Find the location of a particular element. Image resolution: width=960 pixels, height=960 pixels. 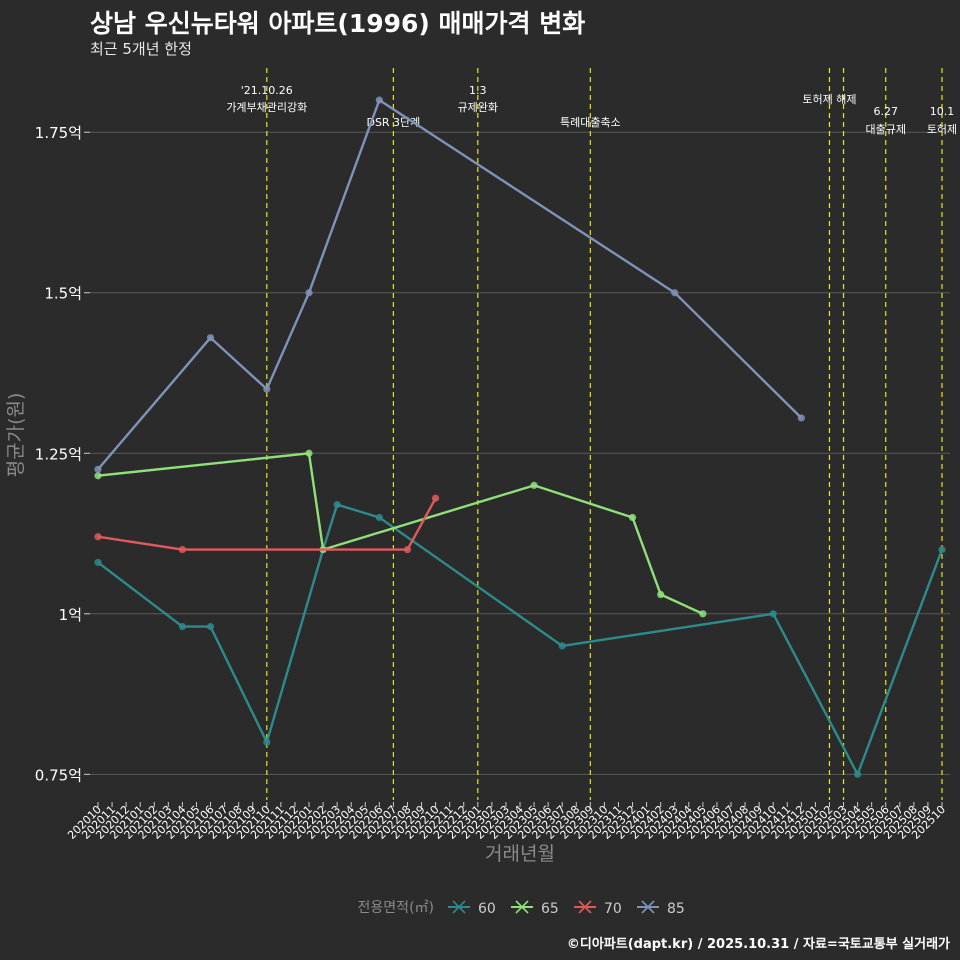

y-tick-label: 1억 is located at coordinates (70, 615).